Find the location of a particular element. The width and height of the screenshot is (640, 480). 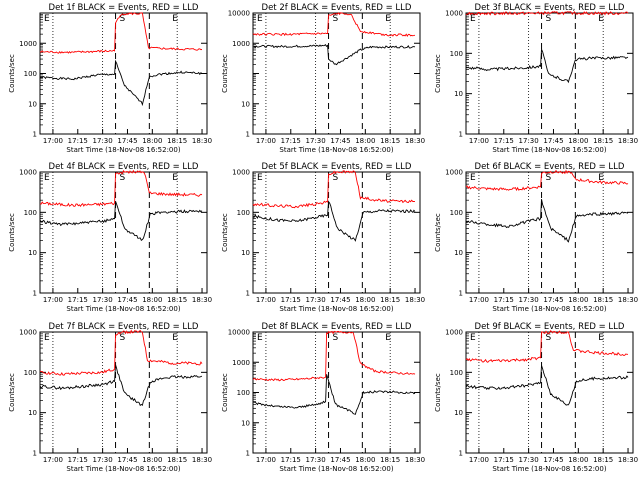

panel-title: Det 7f BLACK = Events, RED = LLD is located at coordinates (124, 327).